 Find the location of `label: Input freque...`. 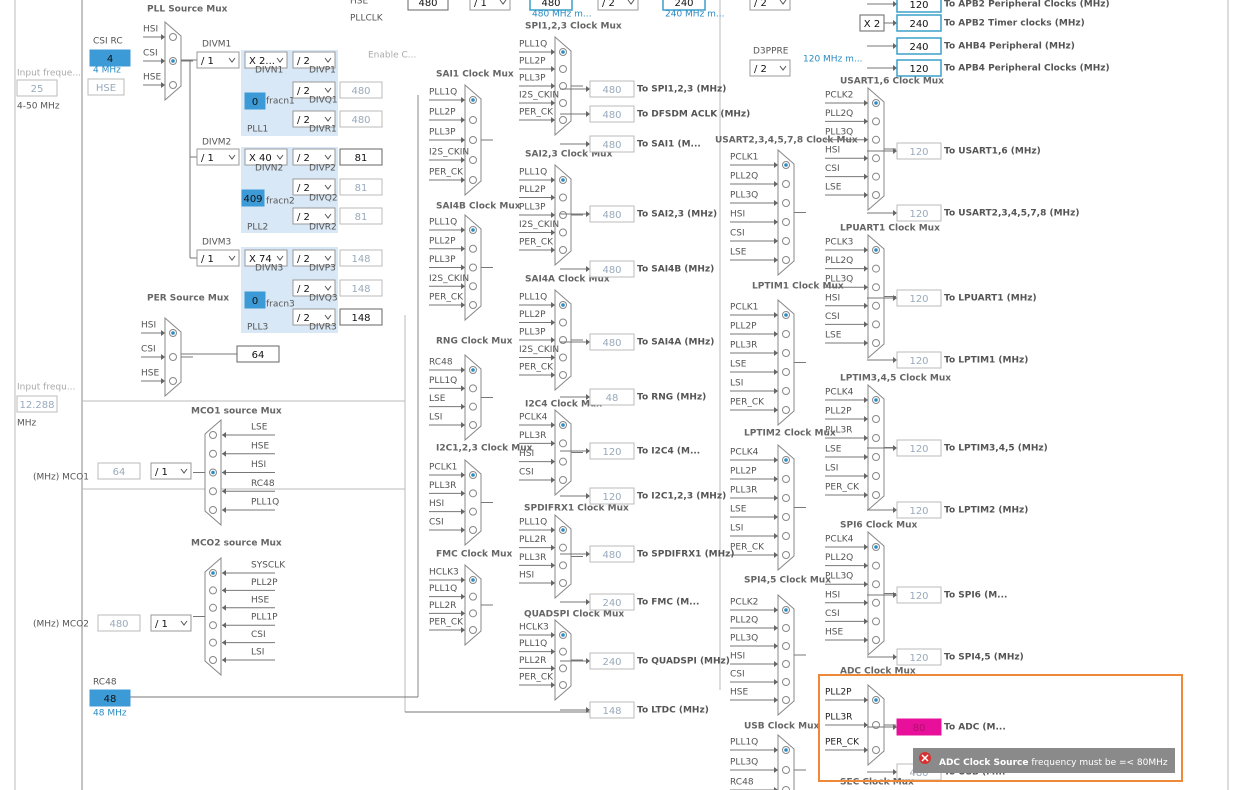

label: Input freque... is located at coordinates (49, 74).